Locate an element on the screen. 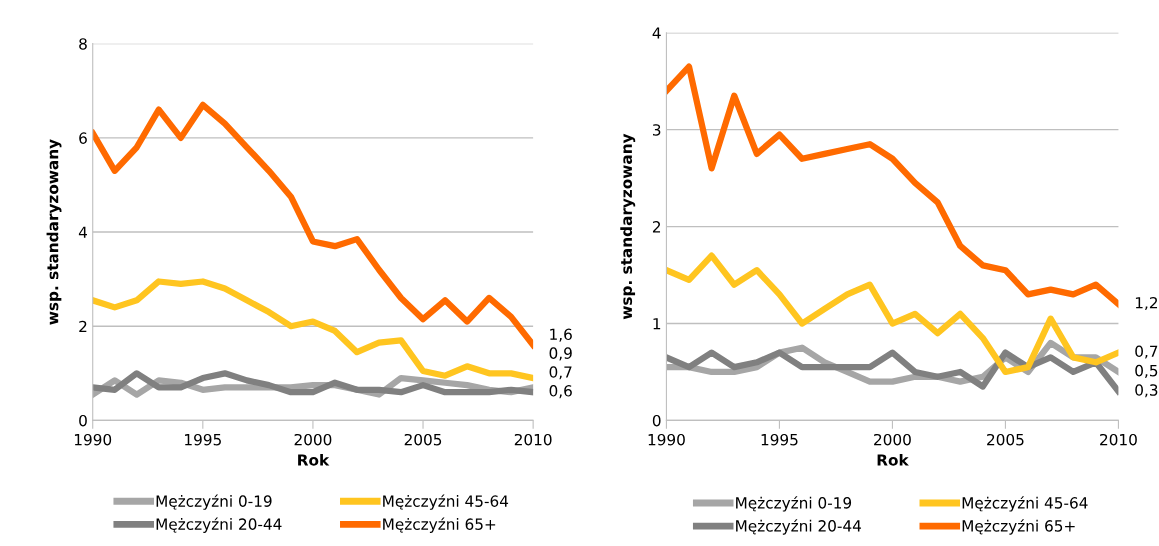 The image size is (1159, 546). data-label: 0,5 is located at coordinates (1146, 371).